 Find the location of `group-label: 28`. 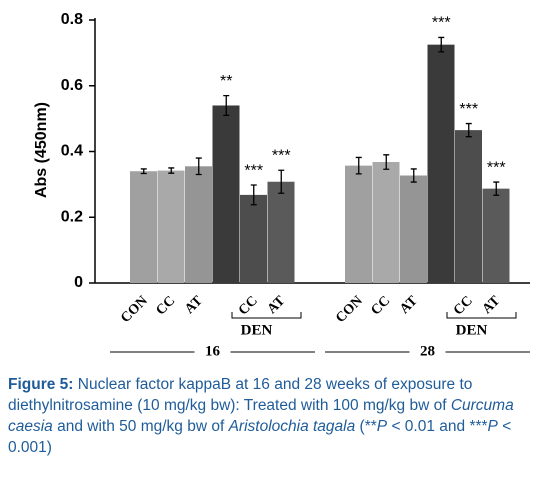

group-label: 28 is located at coordinates (427, 351).